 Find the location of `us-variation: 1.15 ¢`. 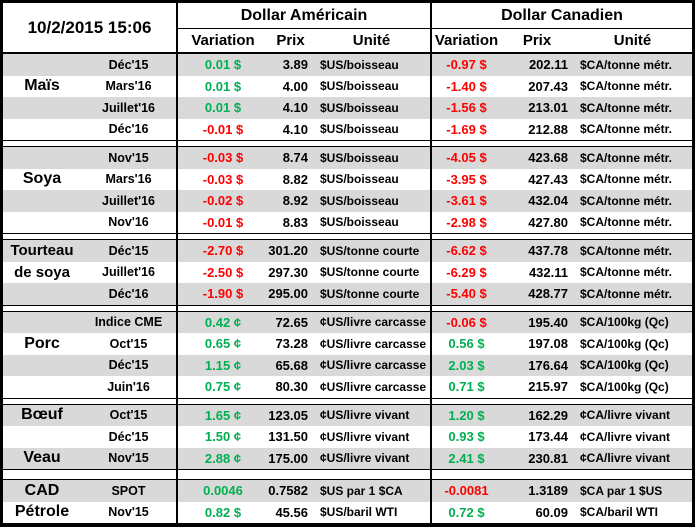

us-variation: 1.15 ¢ is located at coordinates (222, 365).